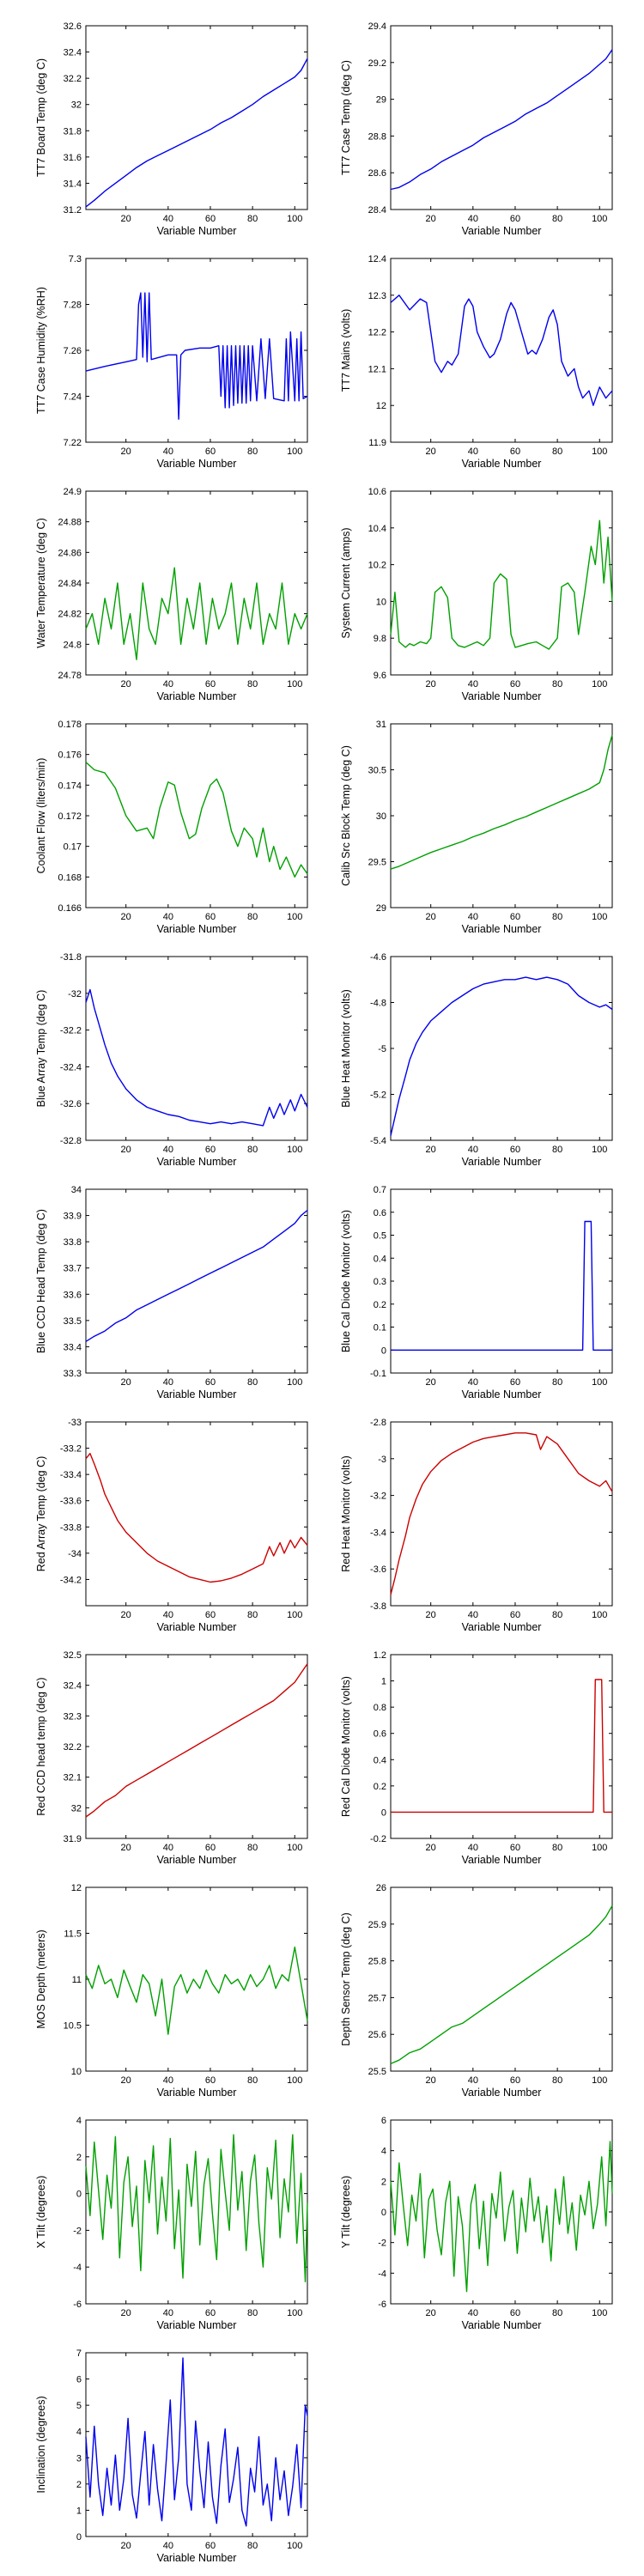 Image resolution: width=644 pixels, height=2576 pixels. I want to click on y-tick-label: 7, so click(79, 2353).